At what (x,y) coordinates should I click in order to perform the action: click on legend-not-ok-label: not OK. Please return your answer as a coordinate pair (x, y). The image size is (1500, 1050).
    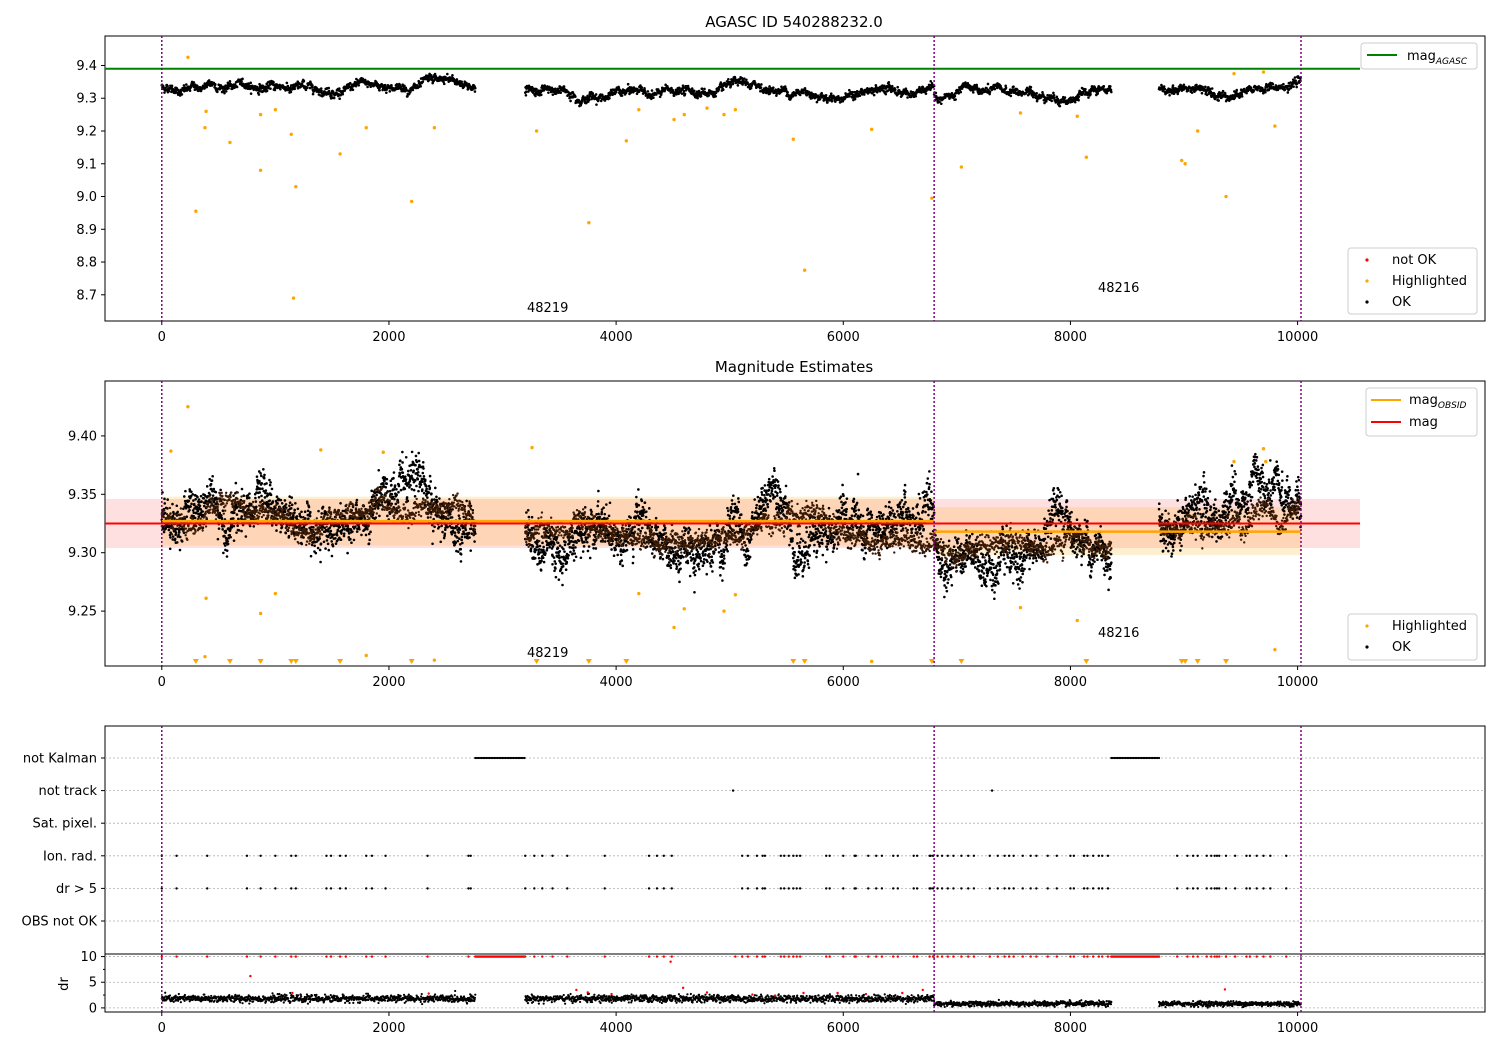
    Looking at the image, I should click on (1414, 260).